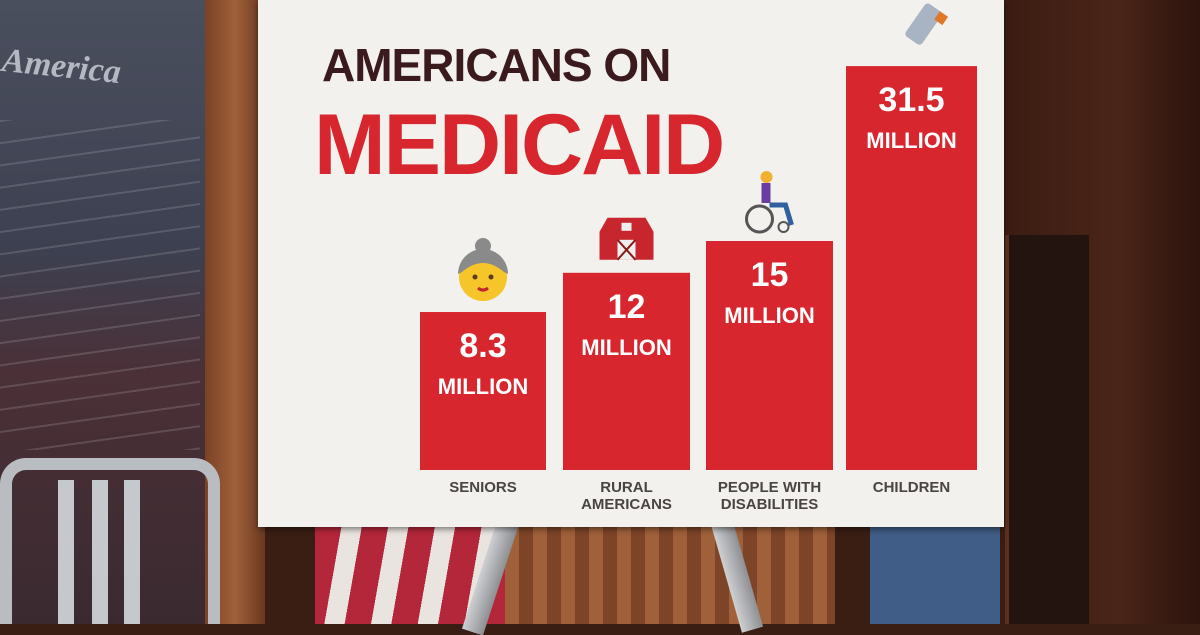 Image resolution: width=1200 pixels, height=635 pixels. Describe the element at coordinates (110, 541) in the screenshot. I see `chair` at that location.